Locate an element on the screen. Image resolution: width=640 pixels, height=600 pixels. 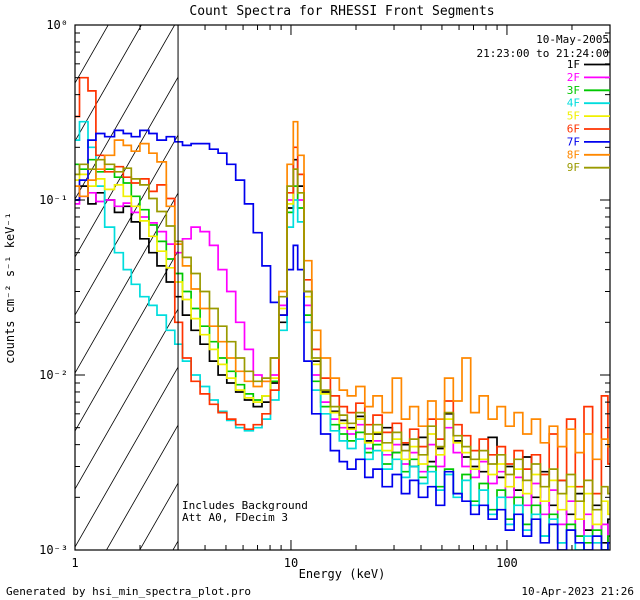
legend-label-8F: 8F is located at coordinates (573, 154).